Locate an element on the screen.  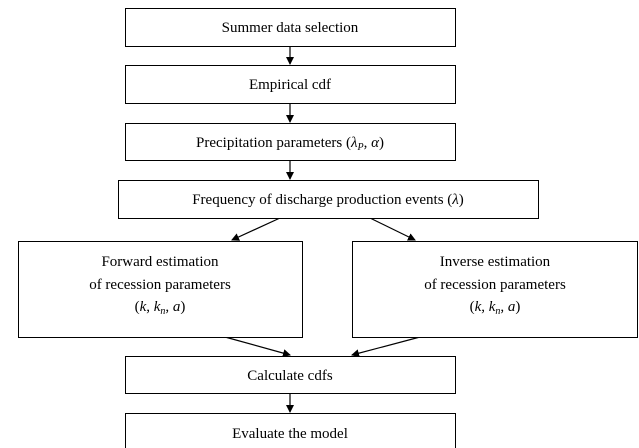
label-text: Empirical cdf is located at coordinates (290, 85).